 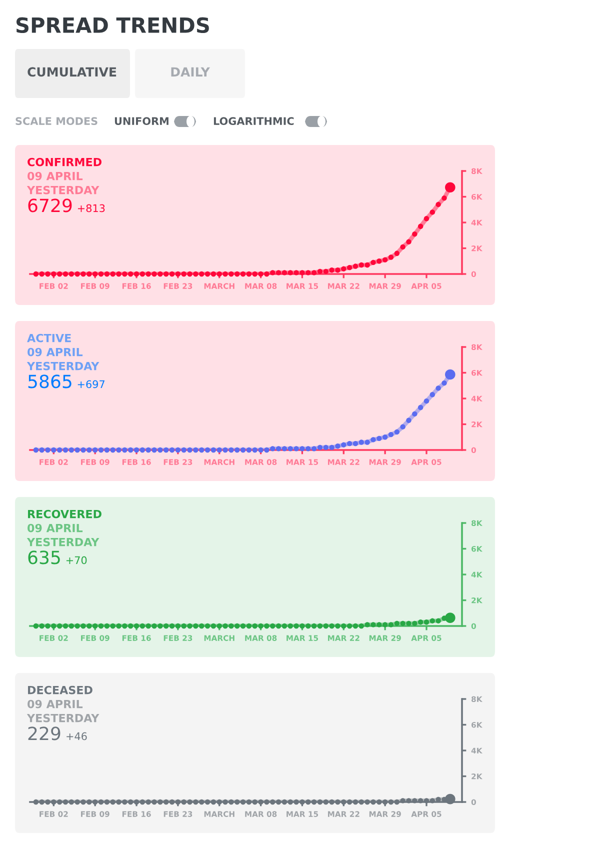 I want to click on text: CUMULATIVE, so click(x=72, y=72).